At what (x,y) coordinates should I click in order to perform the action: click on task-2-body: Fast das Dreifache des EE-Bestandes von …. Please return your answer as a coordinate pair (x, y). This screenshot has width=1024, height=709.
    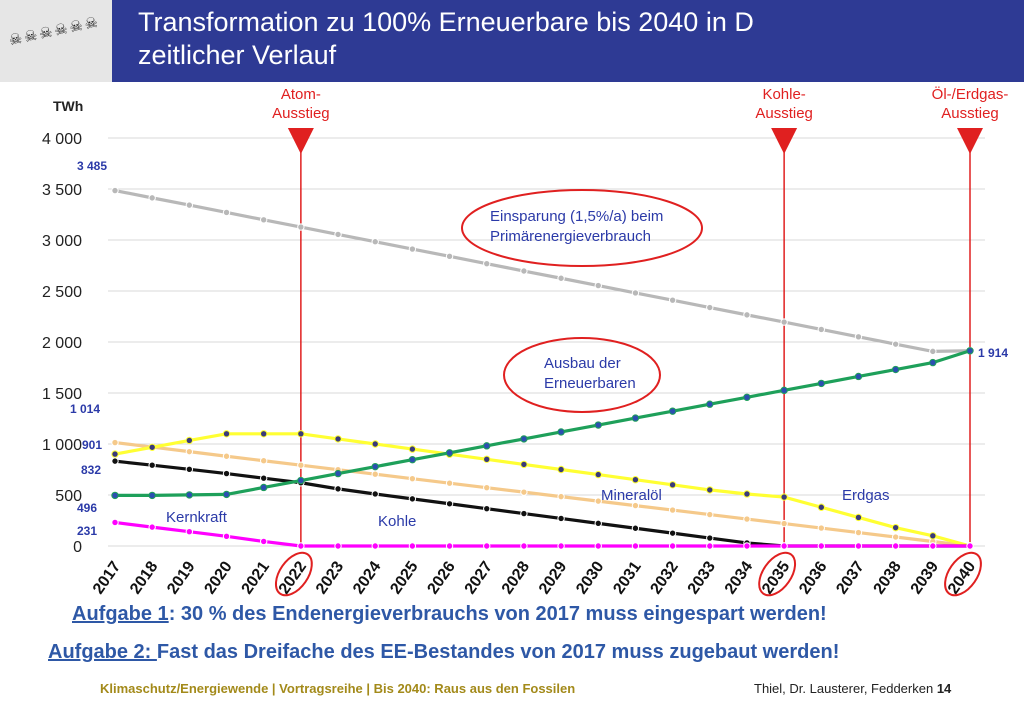
    Looking at the image, I should click on (498, 652).